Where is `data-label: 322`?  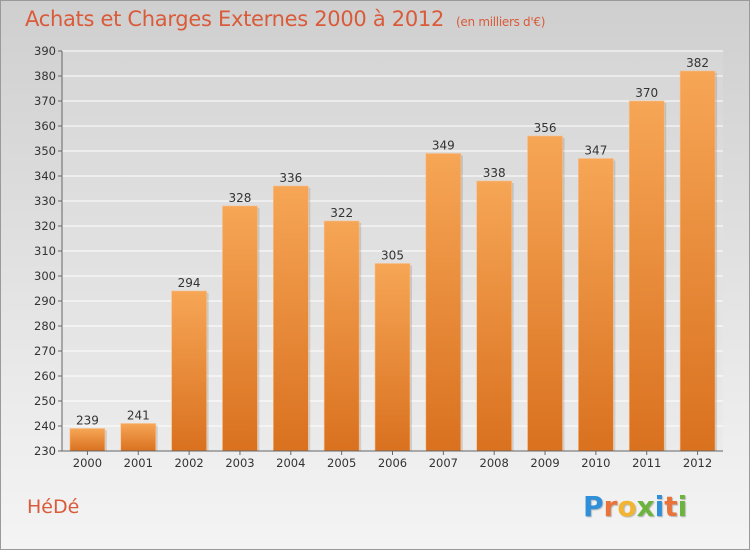 data-label: 322 is located at coordinates (341, 213).